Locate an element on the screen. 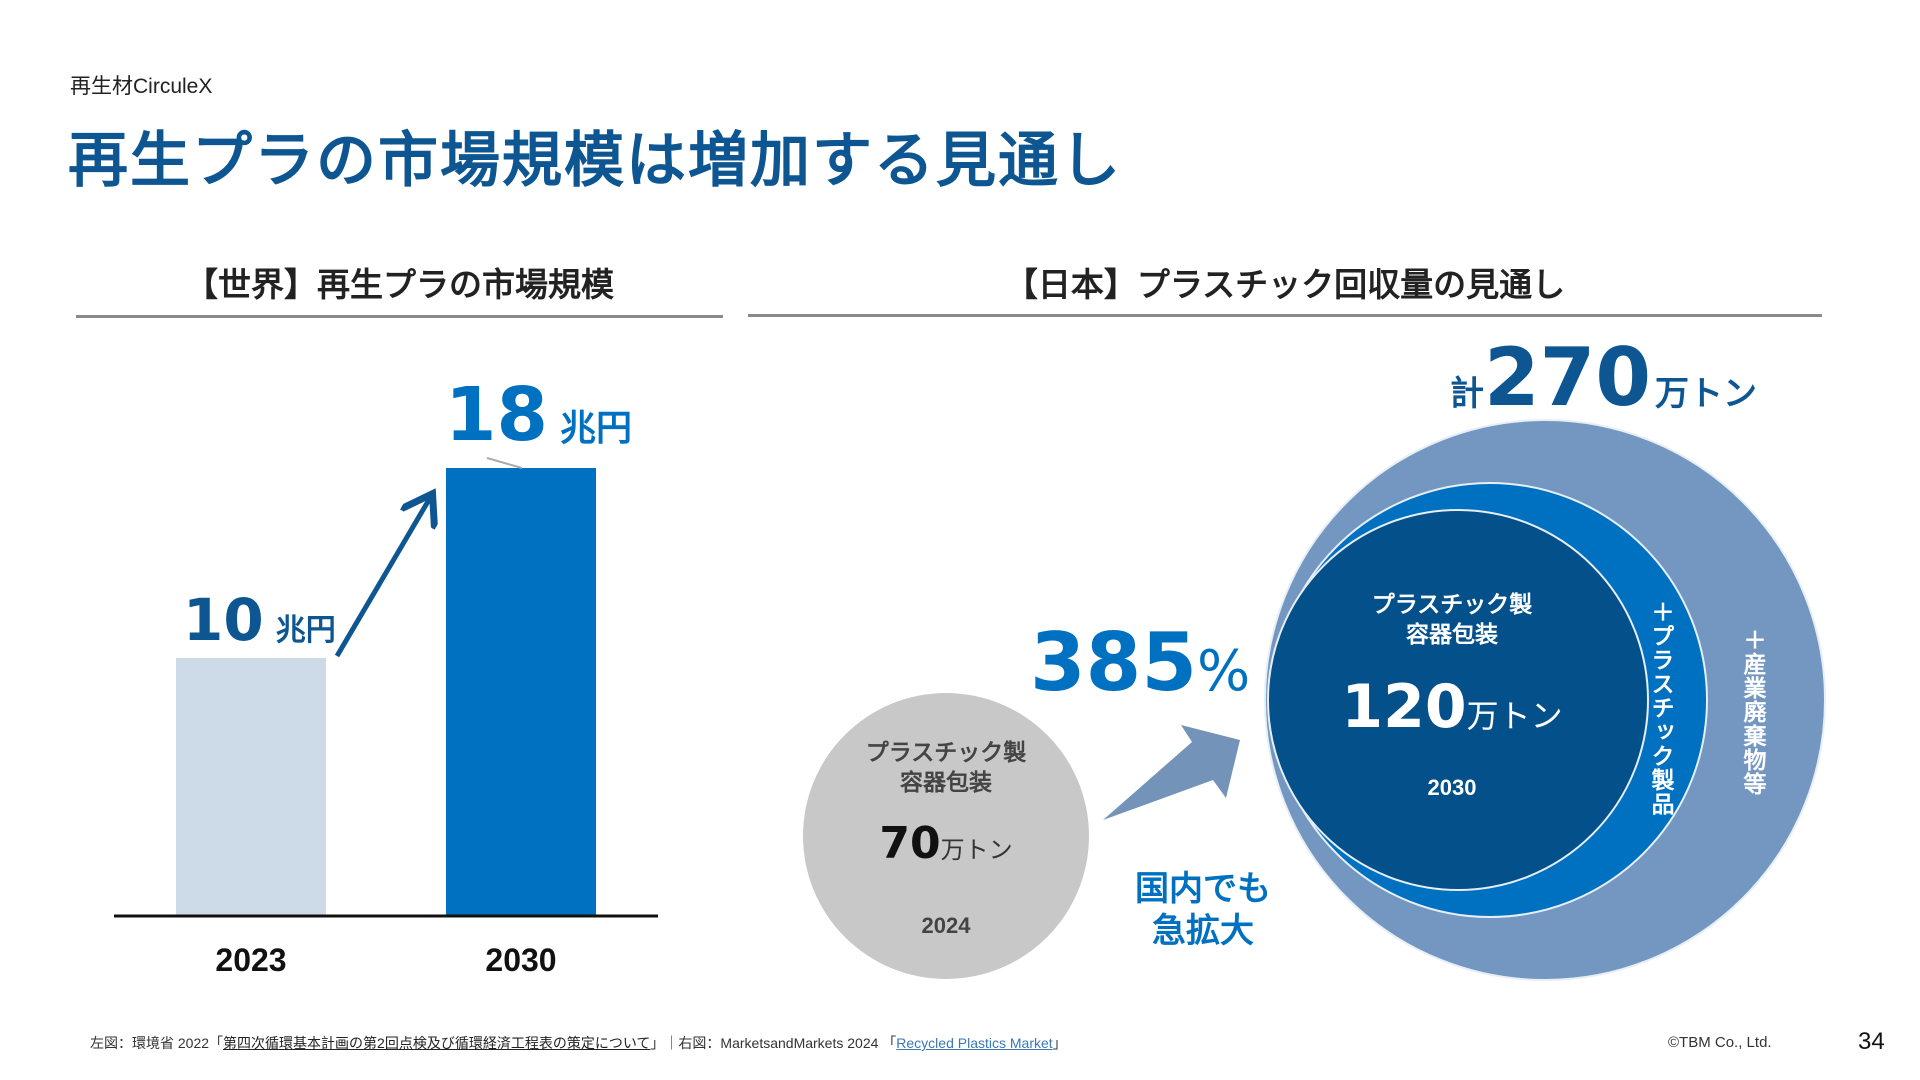 Image resolution: width=1920 pixels, height=1080 pixels. circle-containers-2024 is located at coordinates (946, 836).